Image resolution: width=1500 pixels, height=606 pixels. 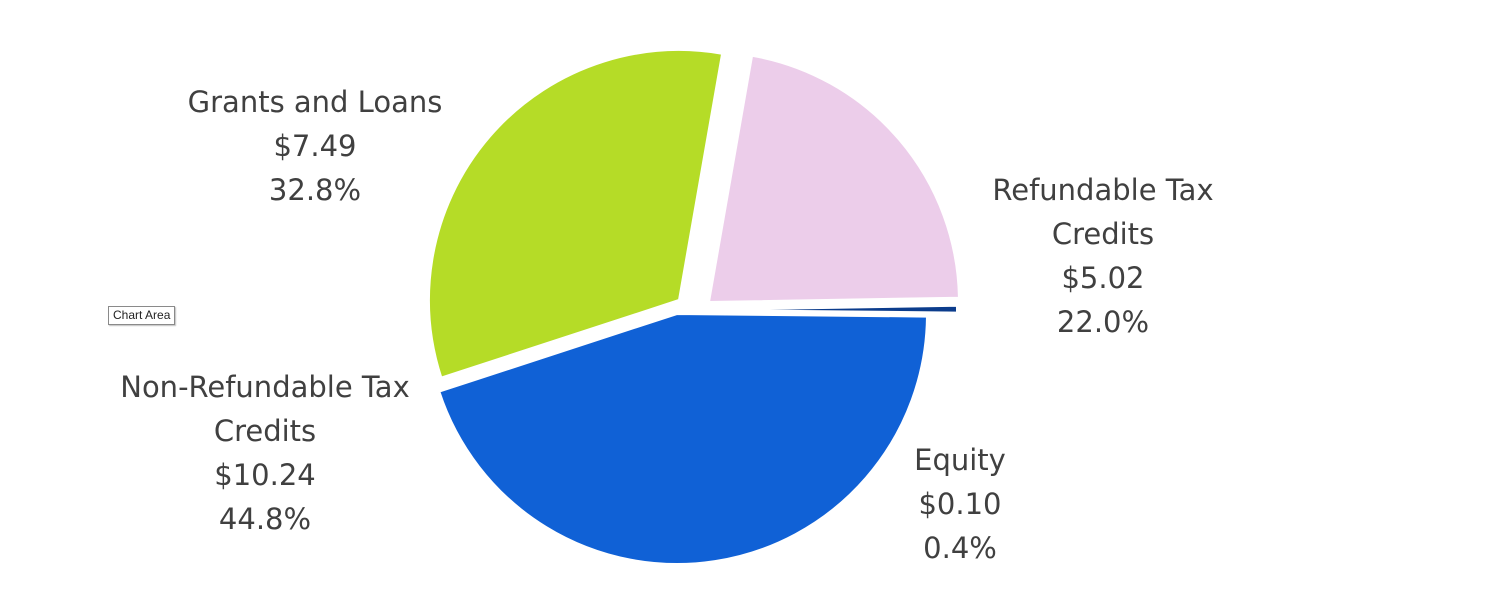 I want to click on data-label-grants-and-loans: Grants and Loans $7.49 32.8%, so click(x=315, y=146).